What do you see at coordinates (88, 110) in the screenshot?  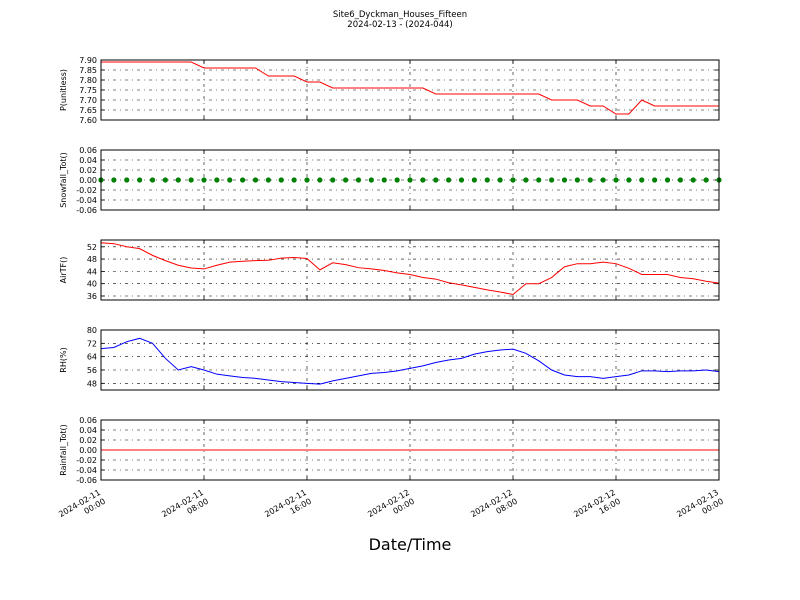 I see `y-tick-label: 7.65` at bounding box center [88, 110].